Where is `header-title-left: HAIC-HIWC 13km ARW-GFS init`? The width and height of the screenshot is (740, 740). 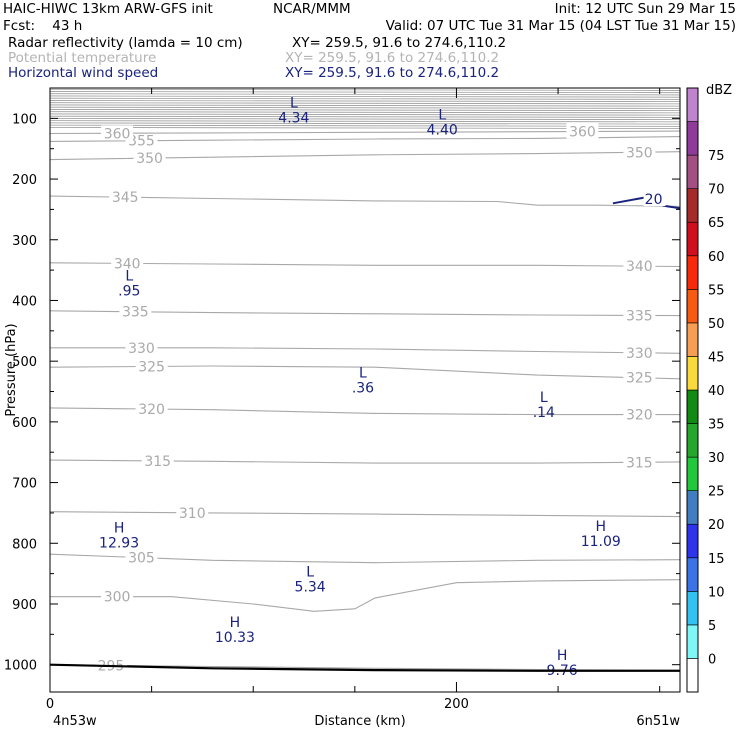 header-title-left: HAIC-HIWC 13km ARW-GFS init is located at coordinates (108, 9).